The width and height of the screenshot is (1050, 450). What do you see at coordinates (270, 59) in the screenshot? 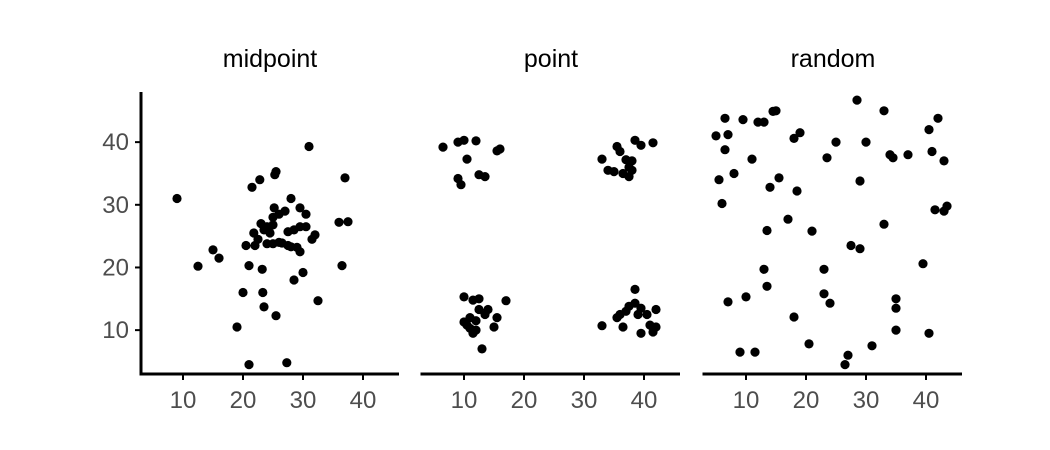
I see `panel-title-midpoint: midpoint` at bounding box center [270, 59].